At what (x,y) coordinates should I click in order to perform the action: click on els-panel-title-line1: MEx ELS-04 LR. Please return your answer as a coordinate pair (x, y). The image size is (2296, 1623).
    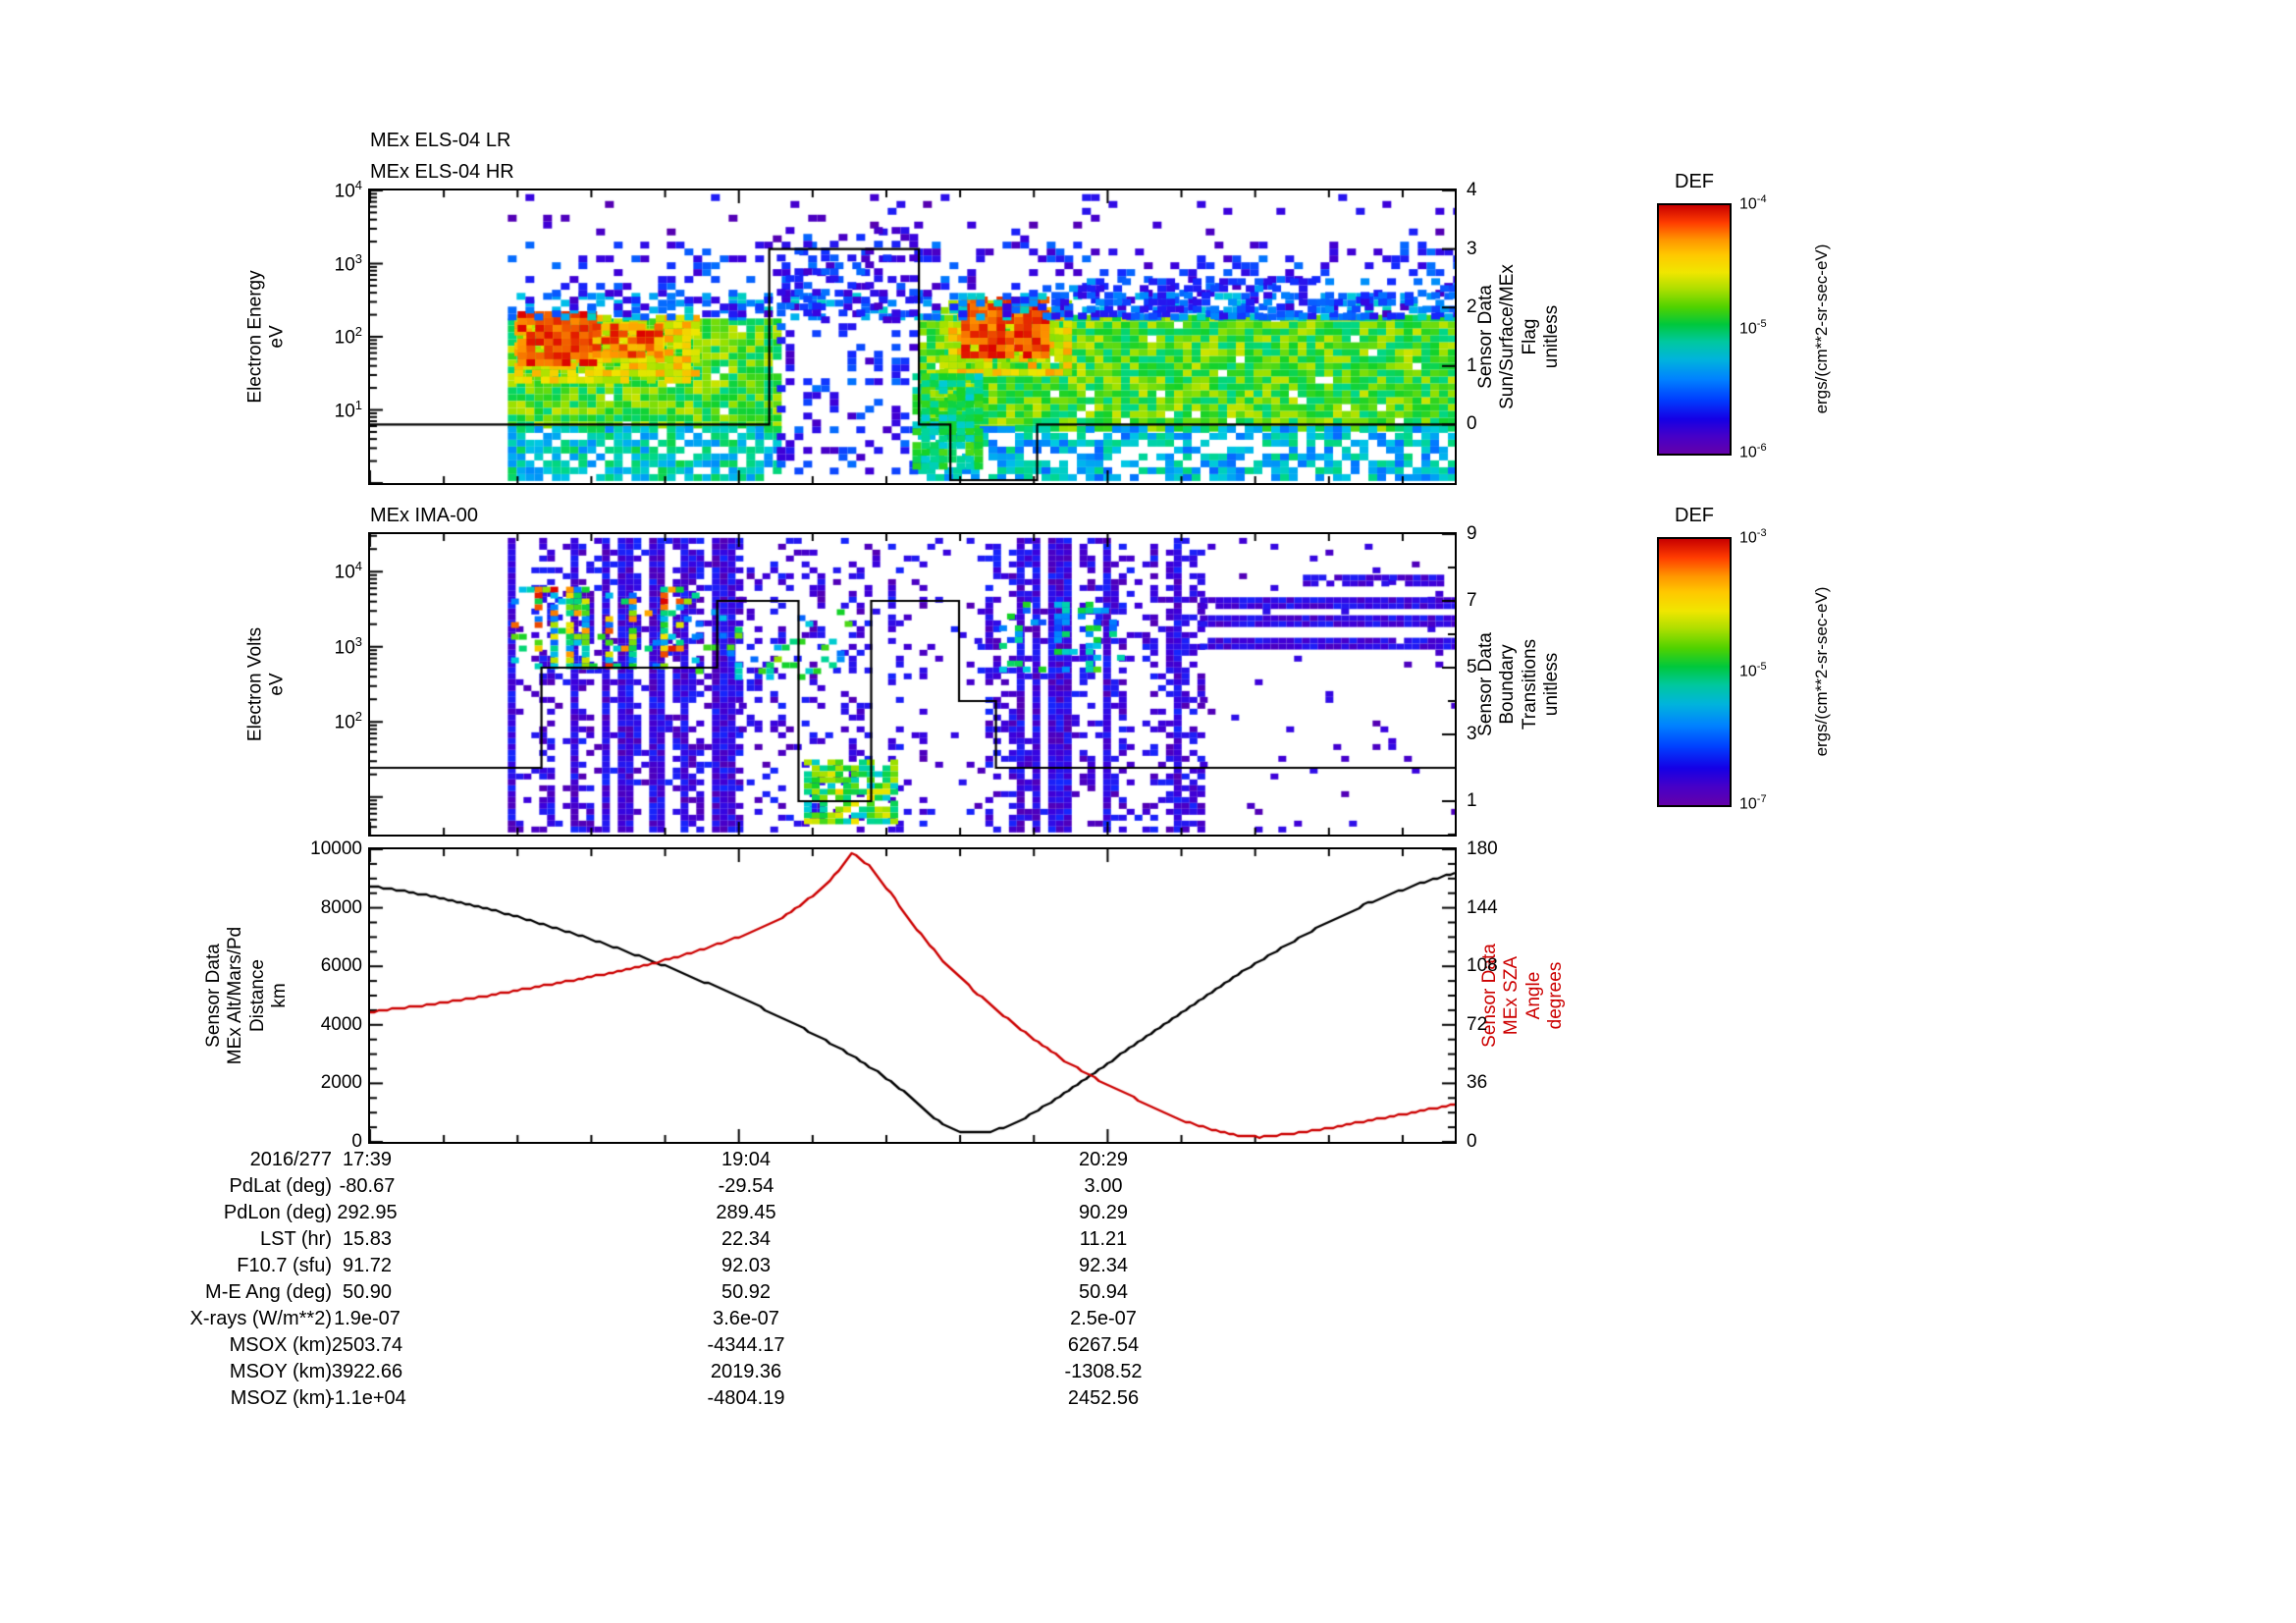
    Looking at the image, I should click on (440, 140).